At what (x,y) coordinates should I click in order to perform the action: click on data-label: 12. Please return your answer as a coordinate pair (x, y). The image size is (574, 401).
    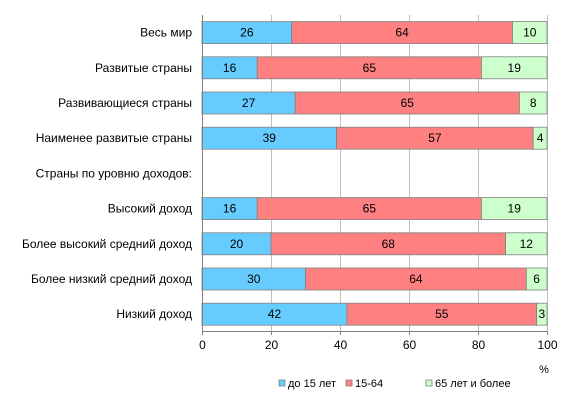
    Looking at the image, I should click on (527, 244).